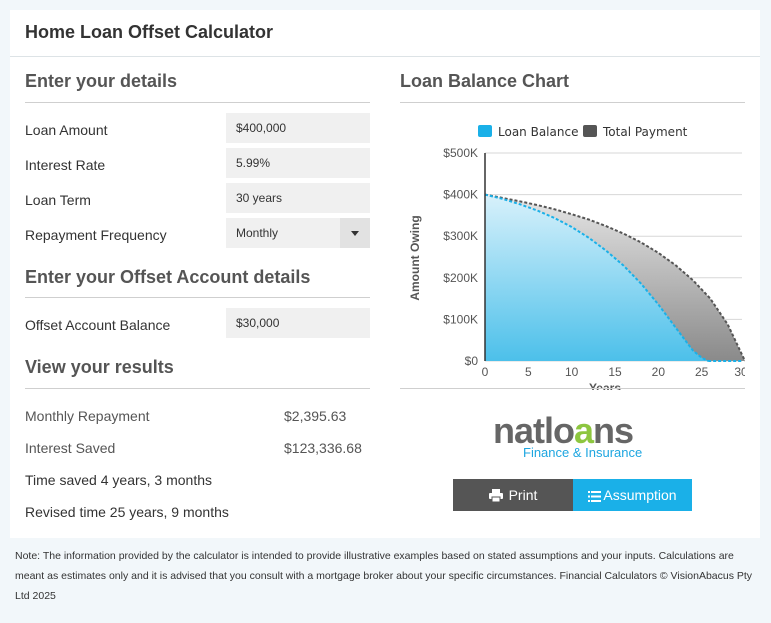  What do you see at coordinates (472, 361) in the screenshot?
I see `y-tick-label: $0` at bounding box center [472, 361].